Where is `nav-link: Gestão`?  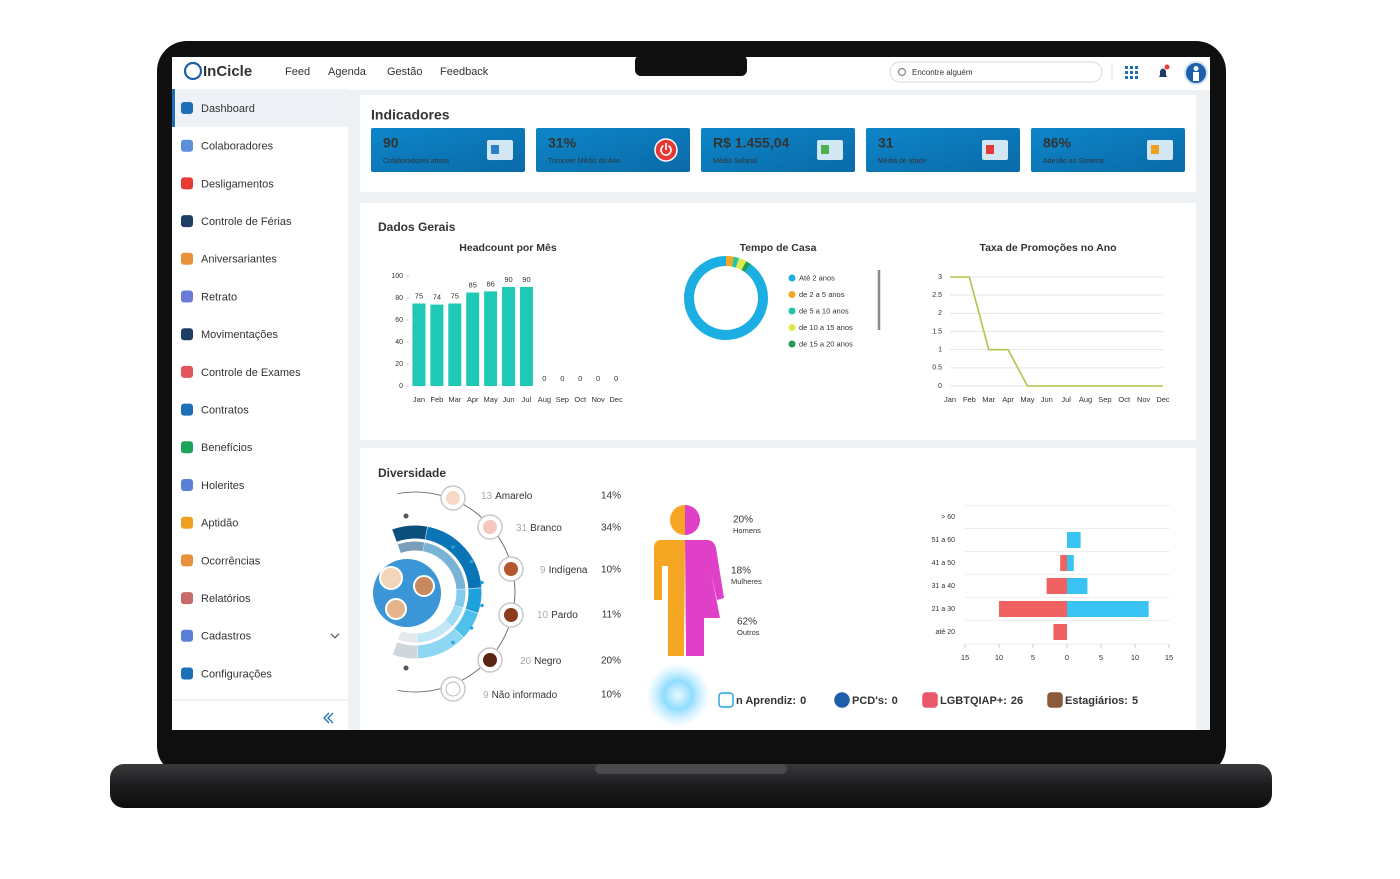 nav-link: Gestão is located at coordinates (404, 72).